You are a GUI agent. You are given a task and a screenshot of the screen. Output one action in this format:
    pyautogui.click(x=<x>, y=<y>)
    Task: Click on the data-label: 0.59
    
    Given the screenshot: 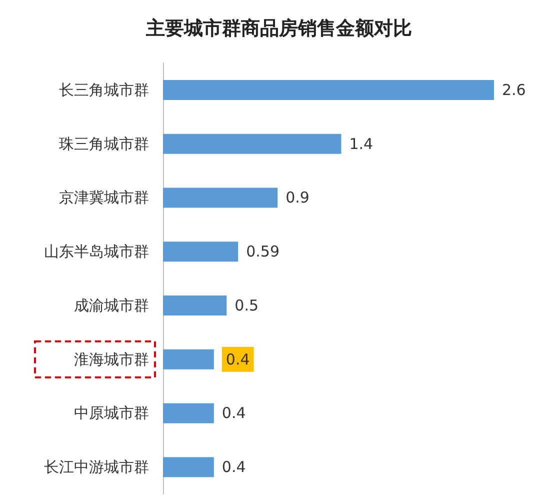 What is the action you would take?
    pyautogui.click(x=263, y=251)
    